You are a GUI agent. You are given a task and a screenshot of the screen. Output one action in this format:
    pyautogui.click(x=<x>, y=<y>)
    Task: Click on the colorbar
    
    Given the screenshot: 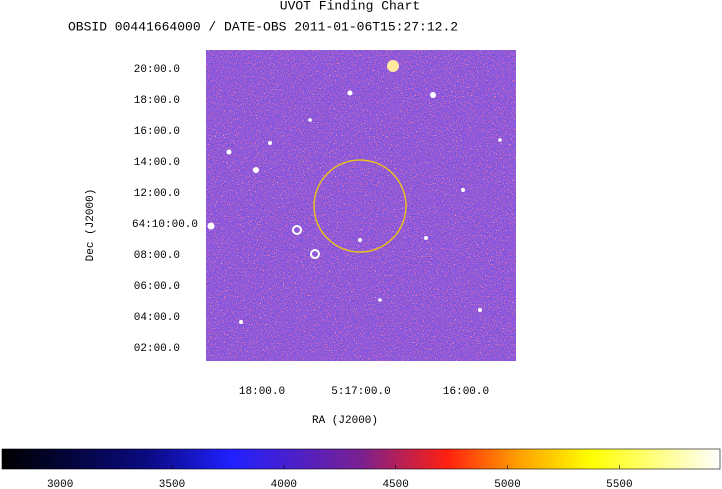 What is the action you would take?
    pyautogui.click(x=361, y=459)
    